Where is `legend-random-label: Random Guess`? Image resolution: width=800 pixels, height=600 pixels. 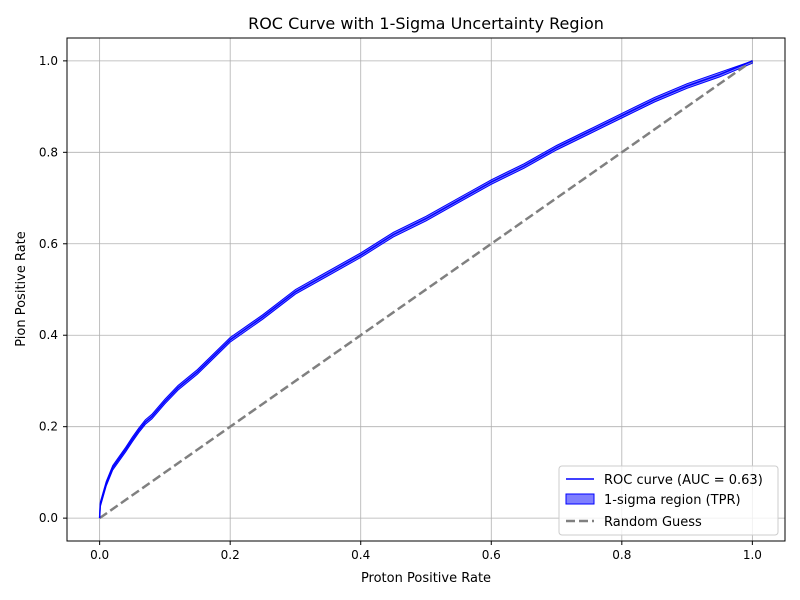
legend-random-label: Random Guess is located at coordinates (653, 522).